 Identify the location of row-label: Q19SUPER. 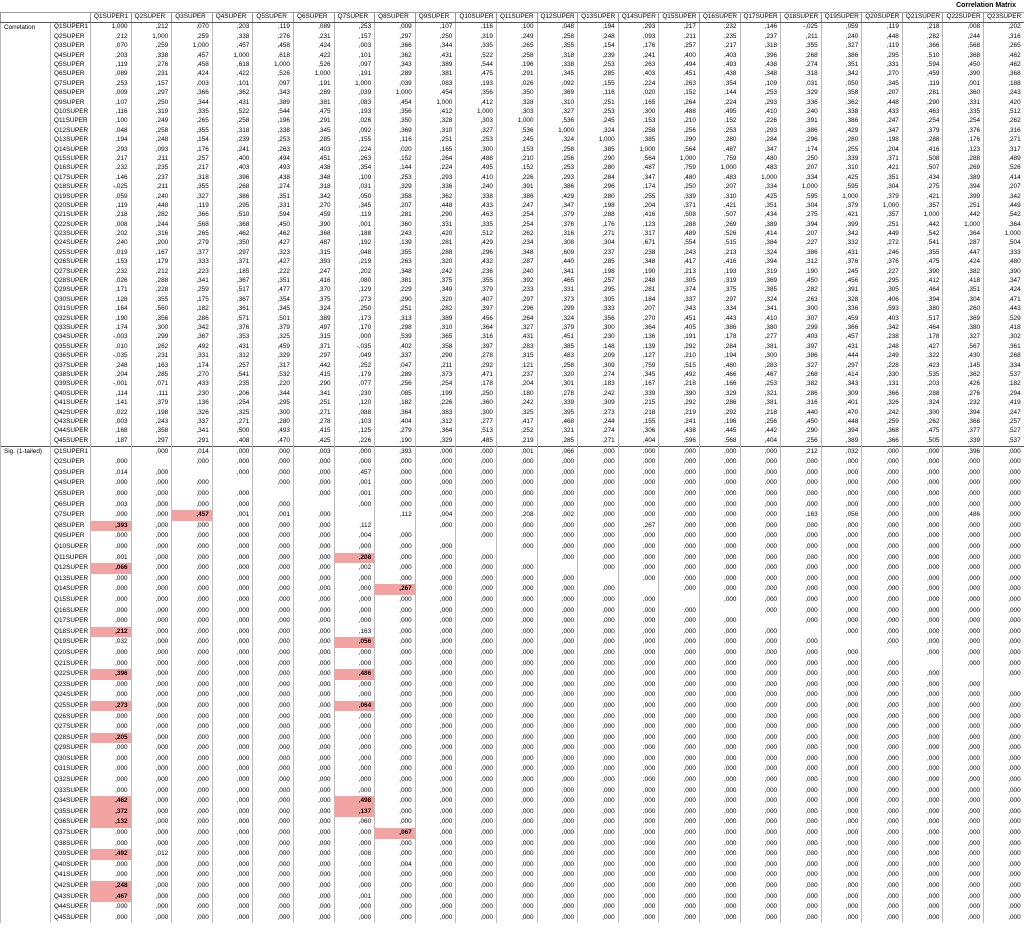
(70, 642).